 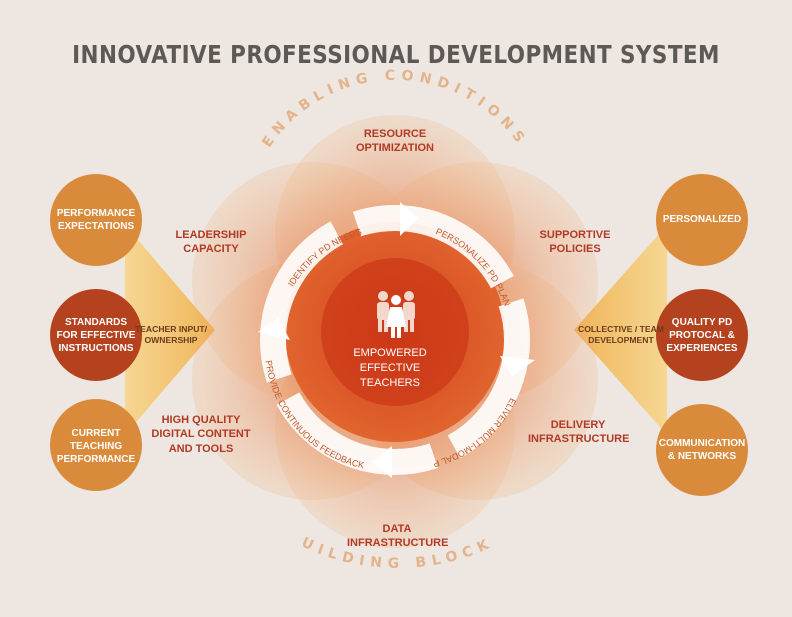 What do you see at coordinates (171, 340) in the screenshot?
I see `label-line: OWNERSHIP` at bounding box center [171, 340].